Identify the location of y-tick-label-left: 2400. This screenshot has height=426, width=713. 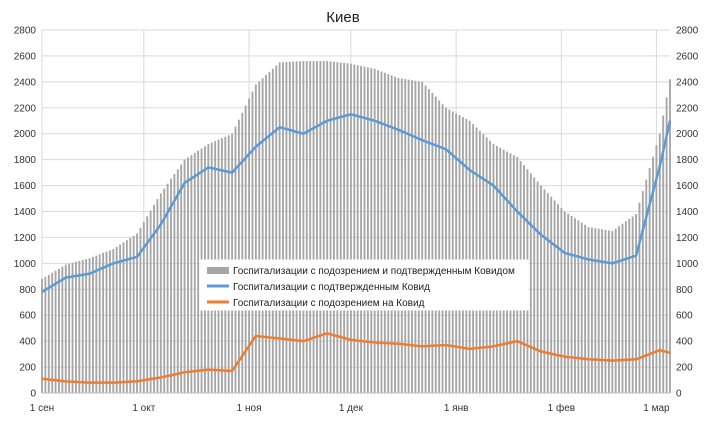
(25, 82).